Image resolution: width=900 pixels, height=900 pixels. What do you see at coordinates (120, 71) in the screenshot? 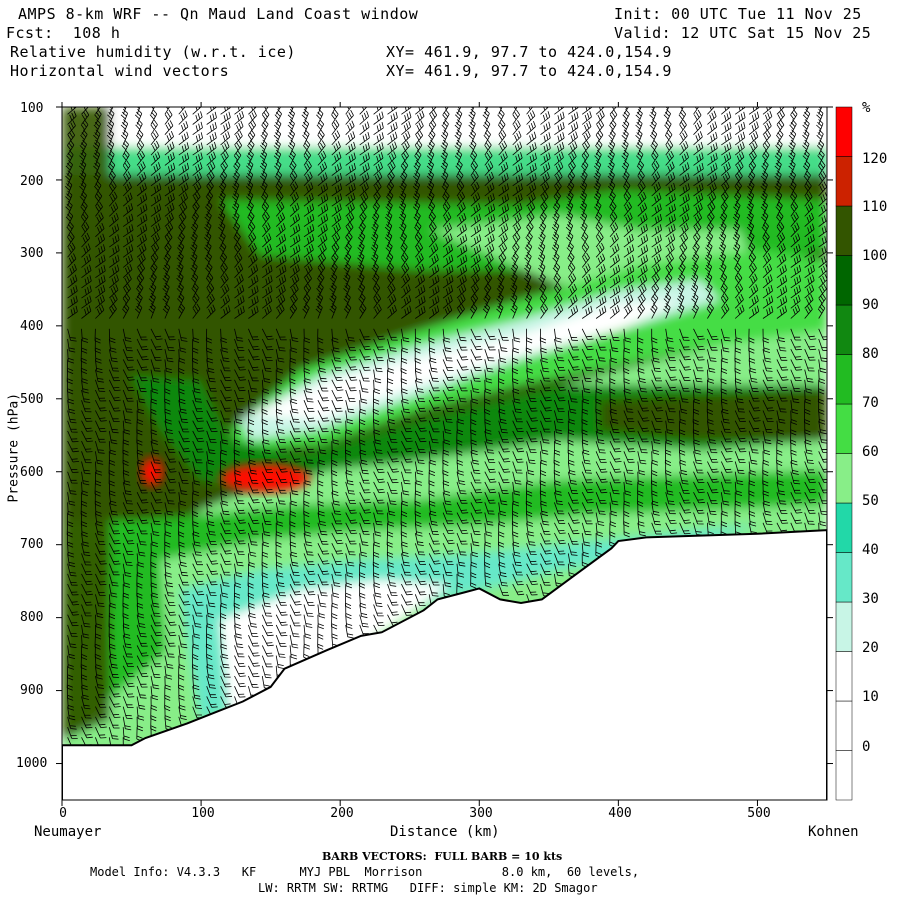
I see `field-name-wind: Horizontal wind vectors` at bounding box center [120, 71].